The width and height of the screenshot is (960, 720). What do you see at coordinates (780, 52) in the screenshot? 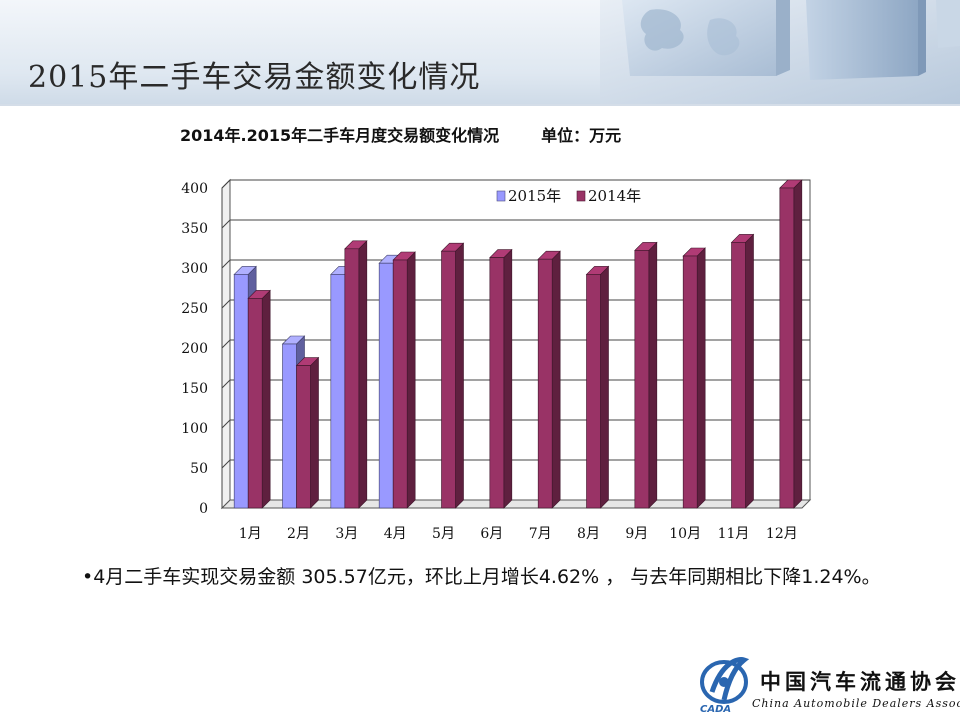
I see `header-cubes-image` at bounding box center [780, 52].